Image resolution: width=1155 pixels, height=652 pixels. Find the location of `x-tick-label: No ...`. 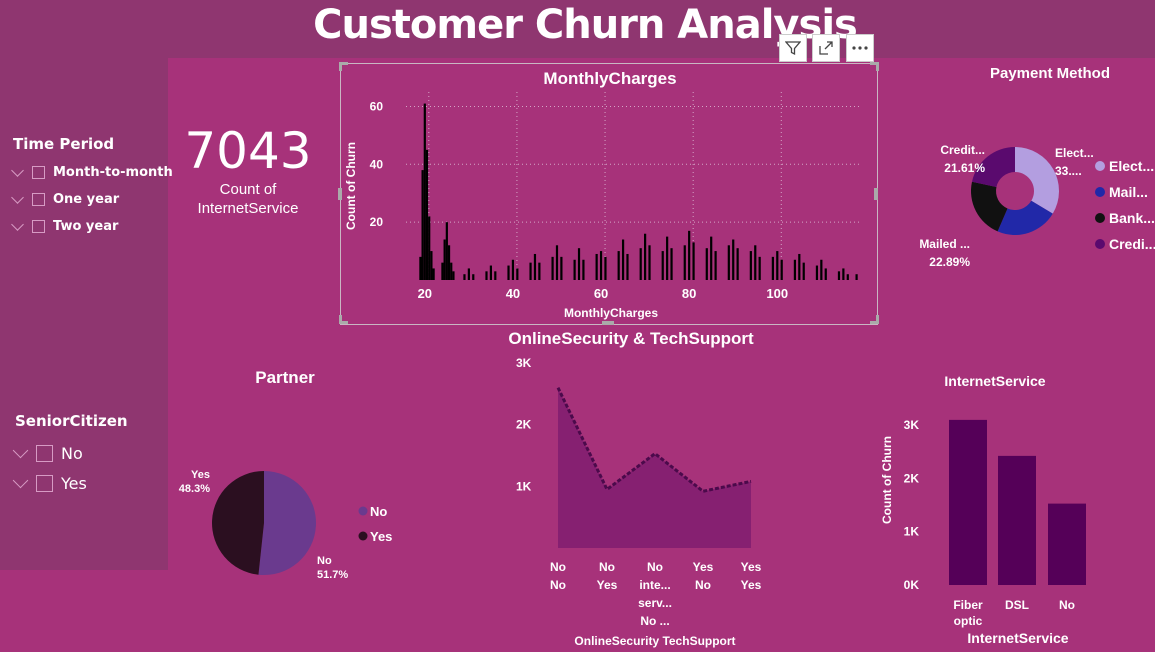

x-tick-label: No ... is located at coordinates (654, 621).